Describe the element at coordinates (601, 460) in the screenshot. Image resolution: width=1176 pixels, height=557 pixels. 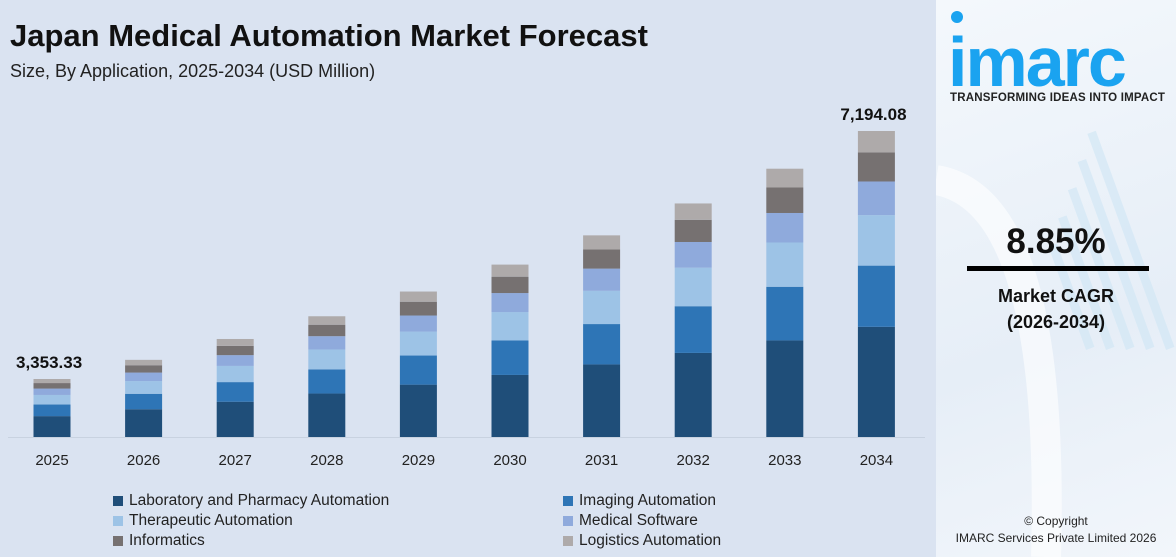
I see `x-tick-label: 2031` at that location.